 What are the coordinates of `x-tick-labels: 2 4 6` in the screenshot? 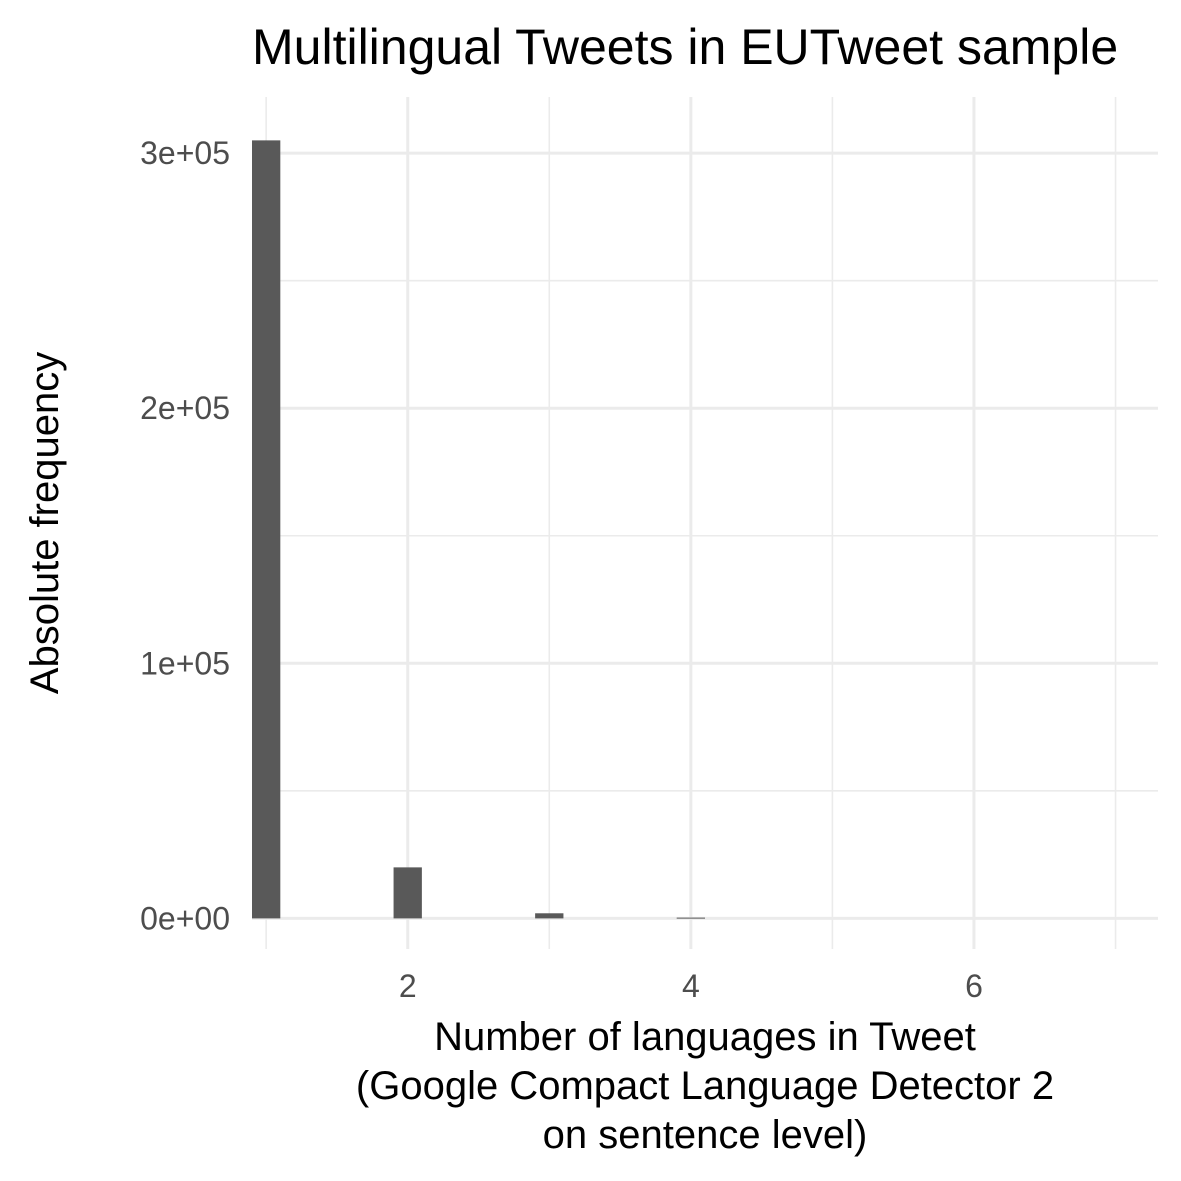 It's located at (691, 986).